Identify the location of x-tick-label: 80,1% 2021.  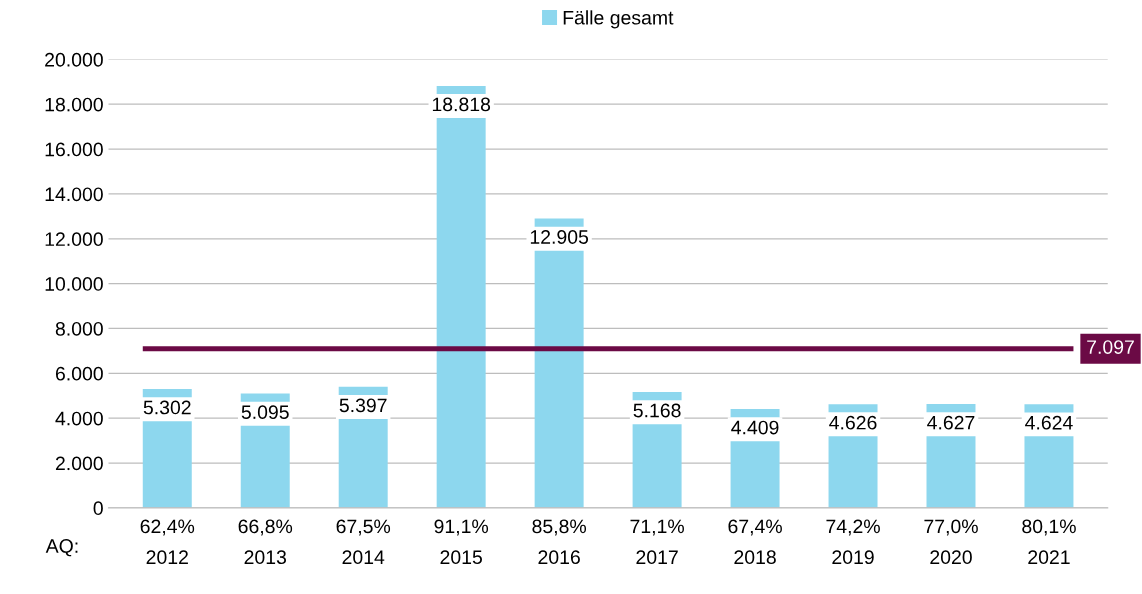
(1049, 542).